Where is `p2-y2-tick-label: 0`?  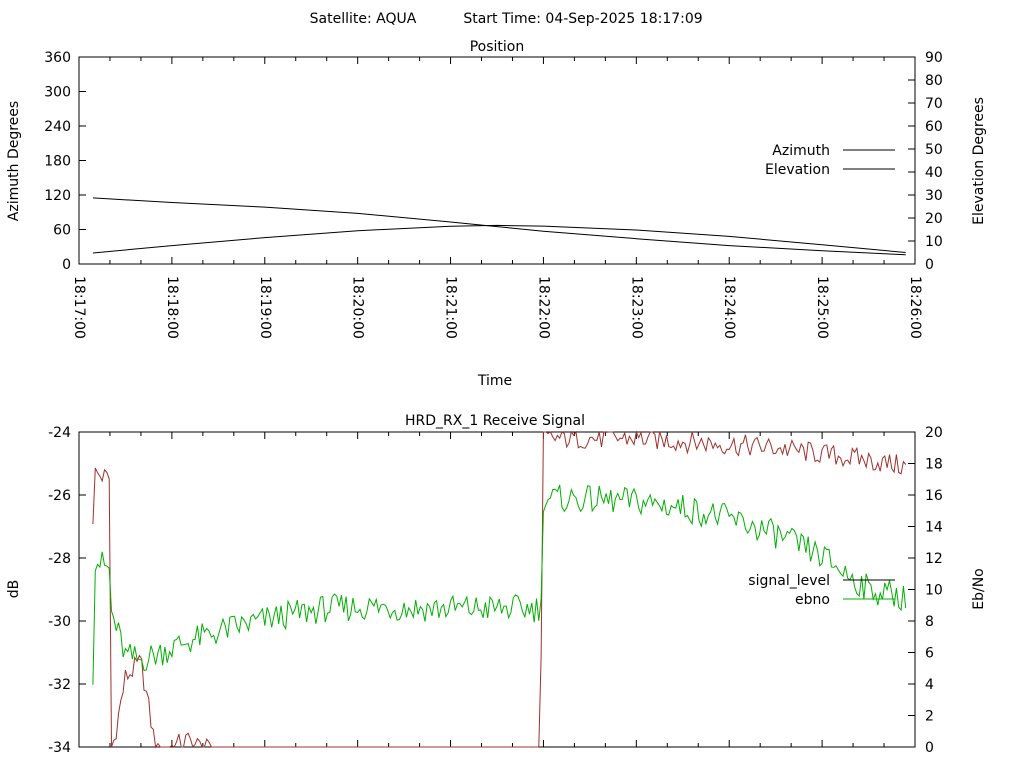 p2-y2-tick-label: 0 is located at coordinates (929, 748).